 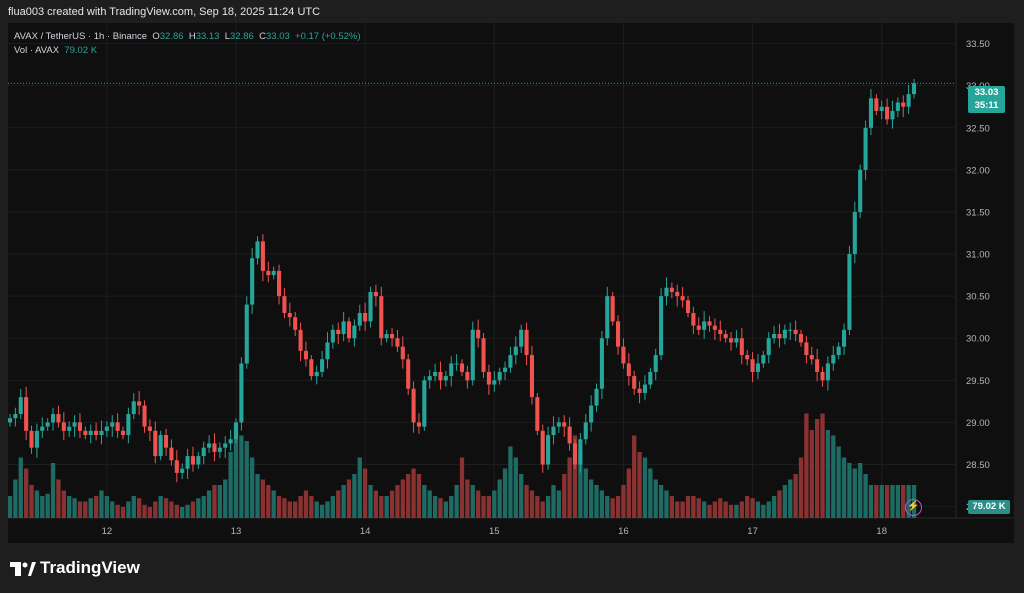 I want to click on y-tick-label: 30.00, so click(x=978, y=339).